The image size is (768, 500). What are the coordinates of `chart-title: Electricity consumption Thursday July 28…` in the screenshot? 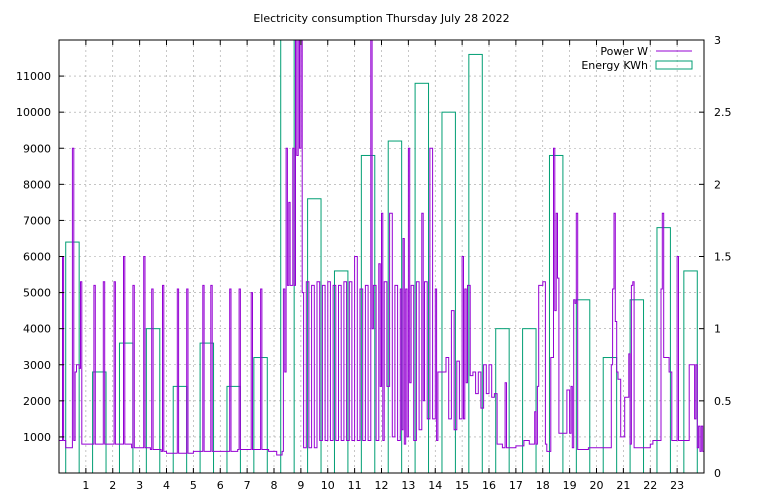 It's located at (381, 18).